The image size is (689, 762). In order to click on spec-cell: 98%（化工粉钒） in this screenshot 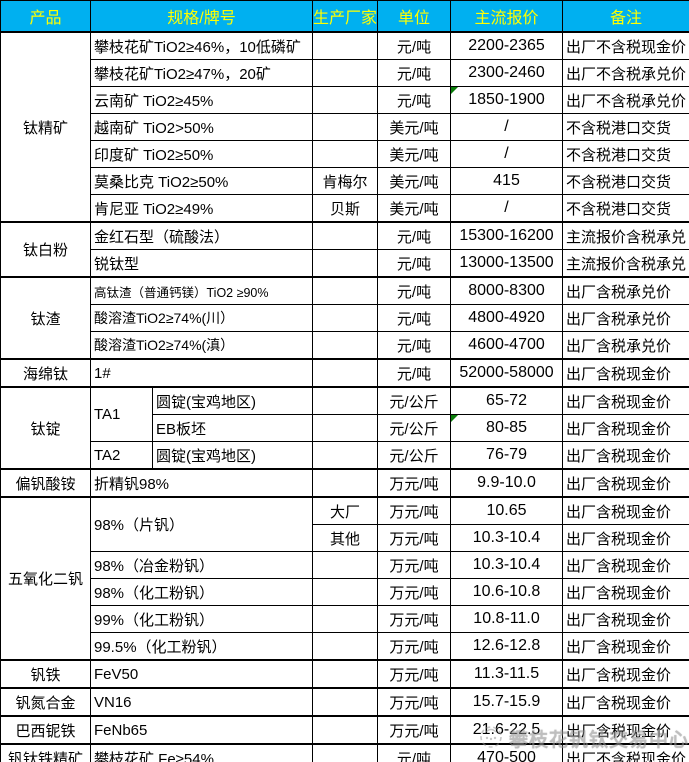, I will do `click(201, 592)`.